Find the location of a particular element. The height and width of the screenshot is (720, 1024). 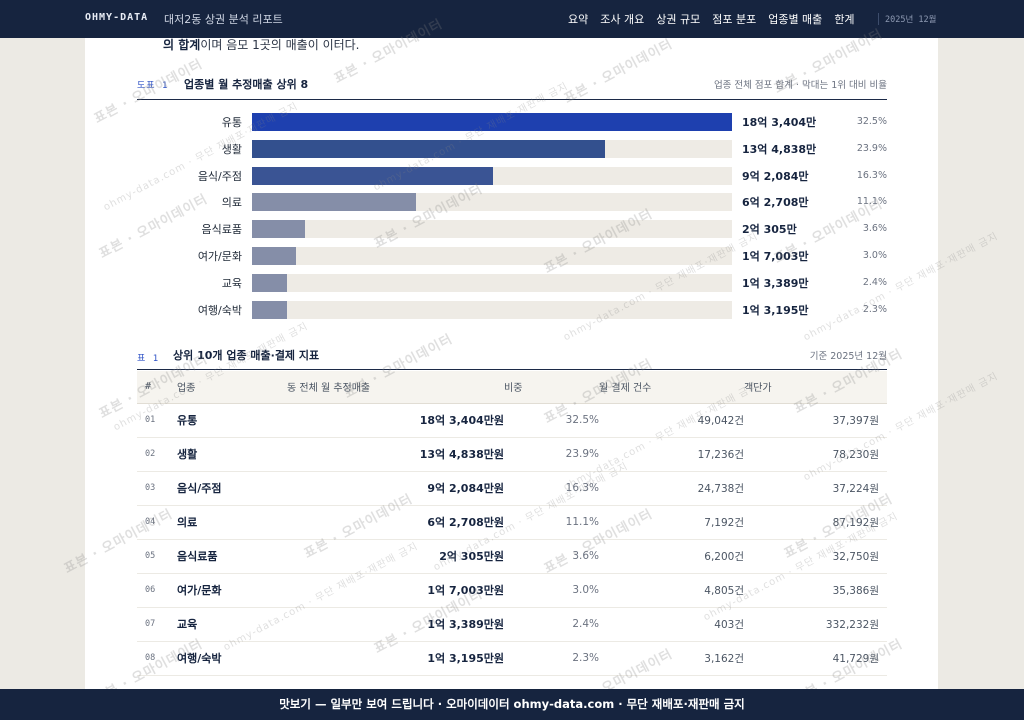

bar-value-label: 6억 2,708만 is located at coordinates (775, 203).